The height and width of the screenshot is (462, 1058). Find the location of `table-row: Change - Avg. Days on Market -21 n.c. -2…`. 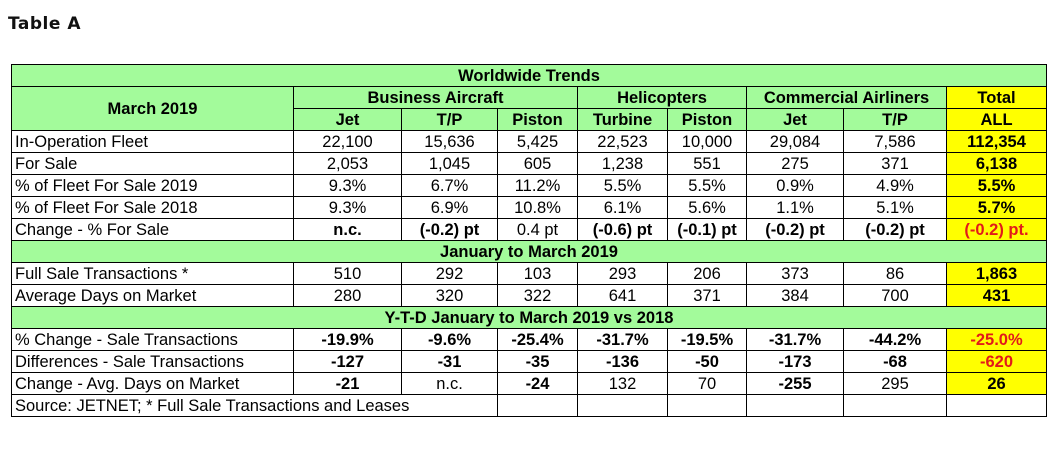

table-row: Change - Avg. Days on Market -21 n.c. -2… is located at coordinates (529, 383).